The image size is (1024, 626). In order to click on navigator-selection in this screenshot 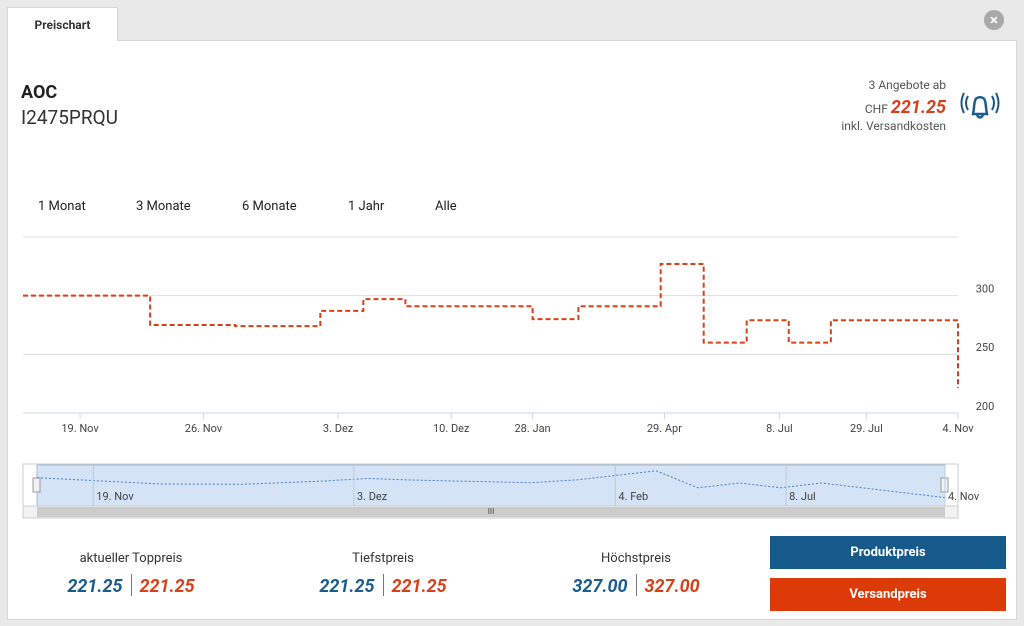, I will do `click(491, 485)`.